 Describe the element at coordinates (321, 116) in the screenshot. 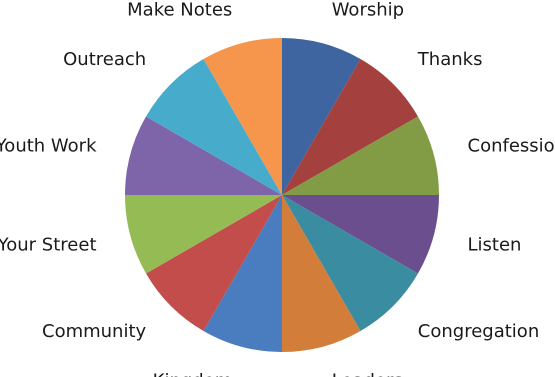

I see `pie-slice-worship` at that location.